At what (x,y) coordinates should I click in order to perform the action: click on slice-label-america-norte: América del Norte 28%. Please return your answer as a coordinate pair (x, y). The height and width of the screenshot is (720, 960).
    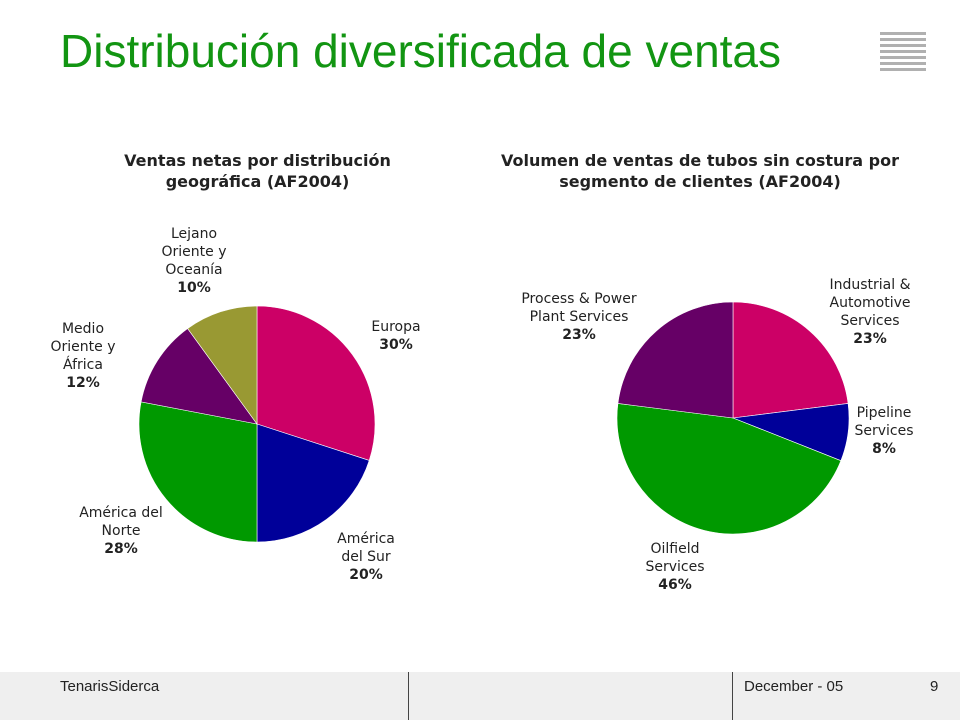
    Looking at the image, I should click on (121, 531).